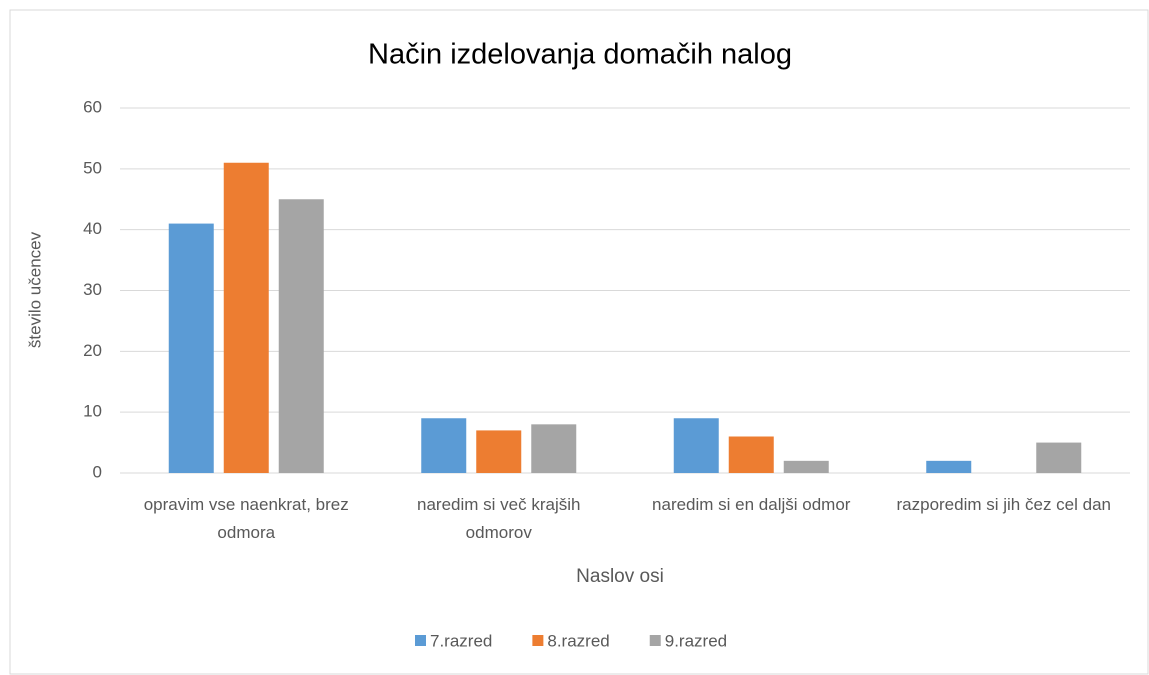  I want to click on legend-label: 8.razred, so click(578, 640).